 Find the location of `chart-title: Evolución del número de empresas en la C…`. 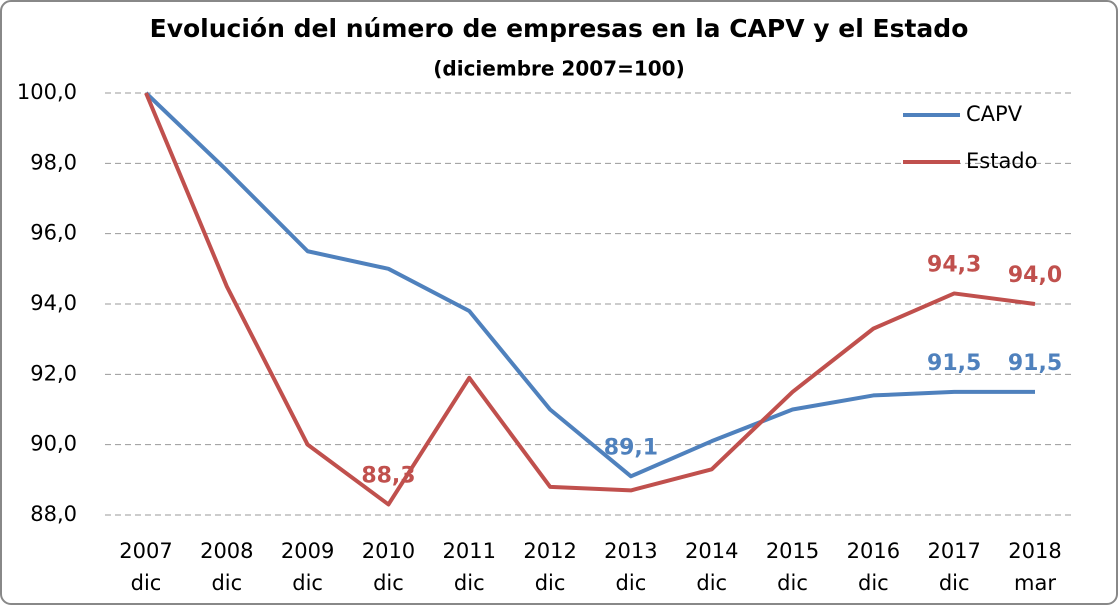

chart-title: Evolución del número de empresas en la C… is located at coordinates (559, 28).